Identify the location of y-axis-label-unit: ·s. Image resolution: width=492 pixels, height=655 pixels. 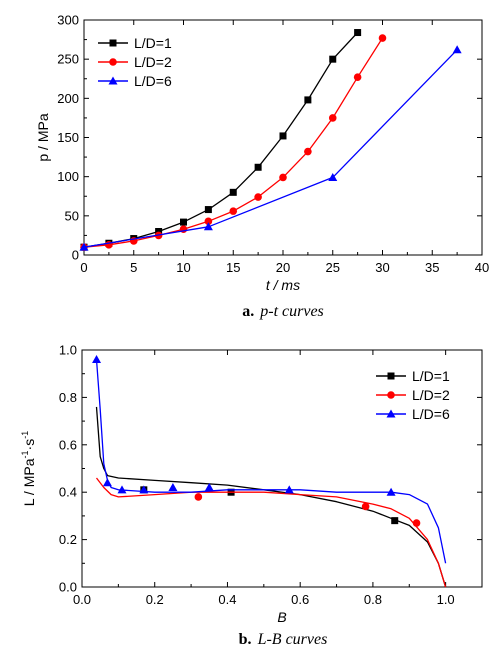
(29, 445).